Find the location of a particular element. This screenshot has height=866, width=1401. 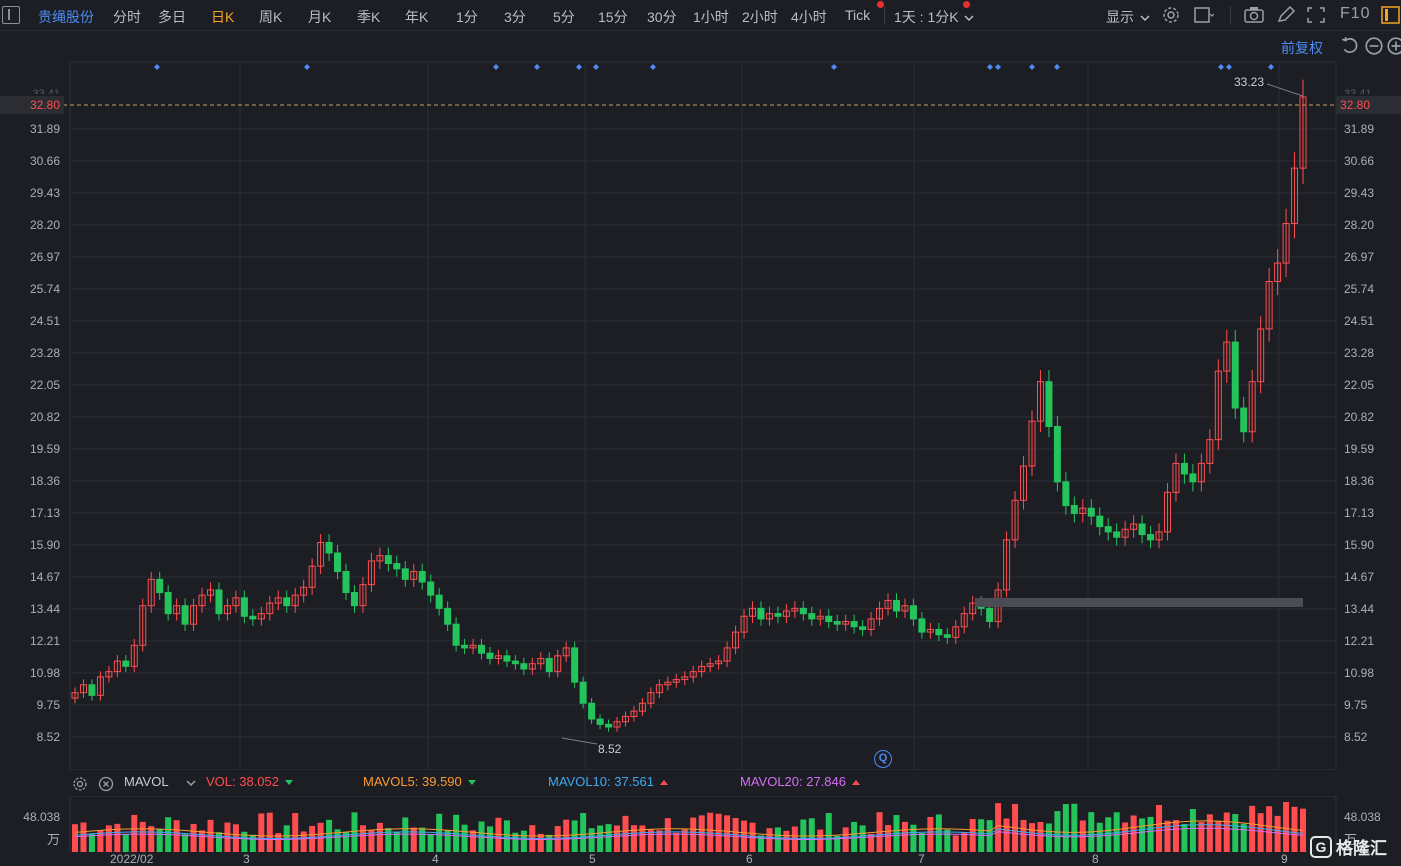

watermark-logo-mark: G is located at coordinates (1321, 846).